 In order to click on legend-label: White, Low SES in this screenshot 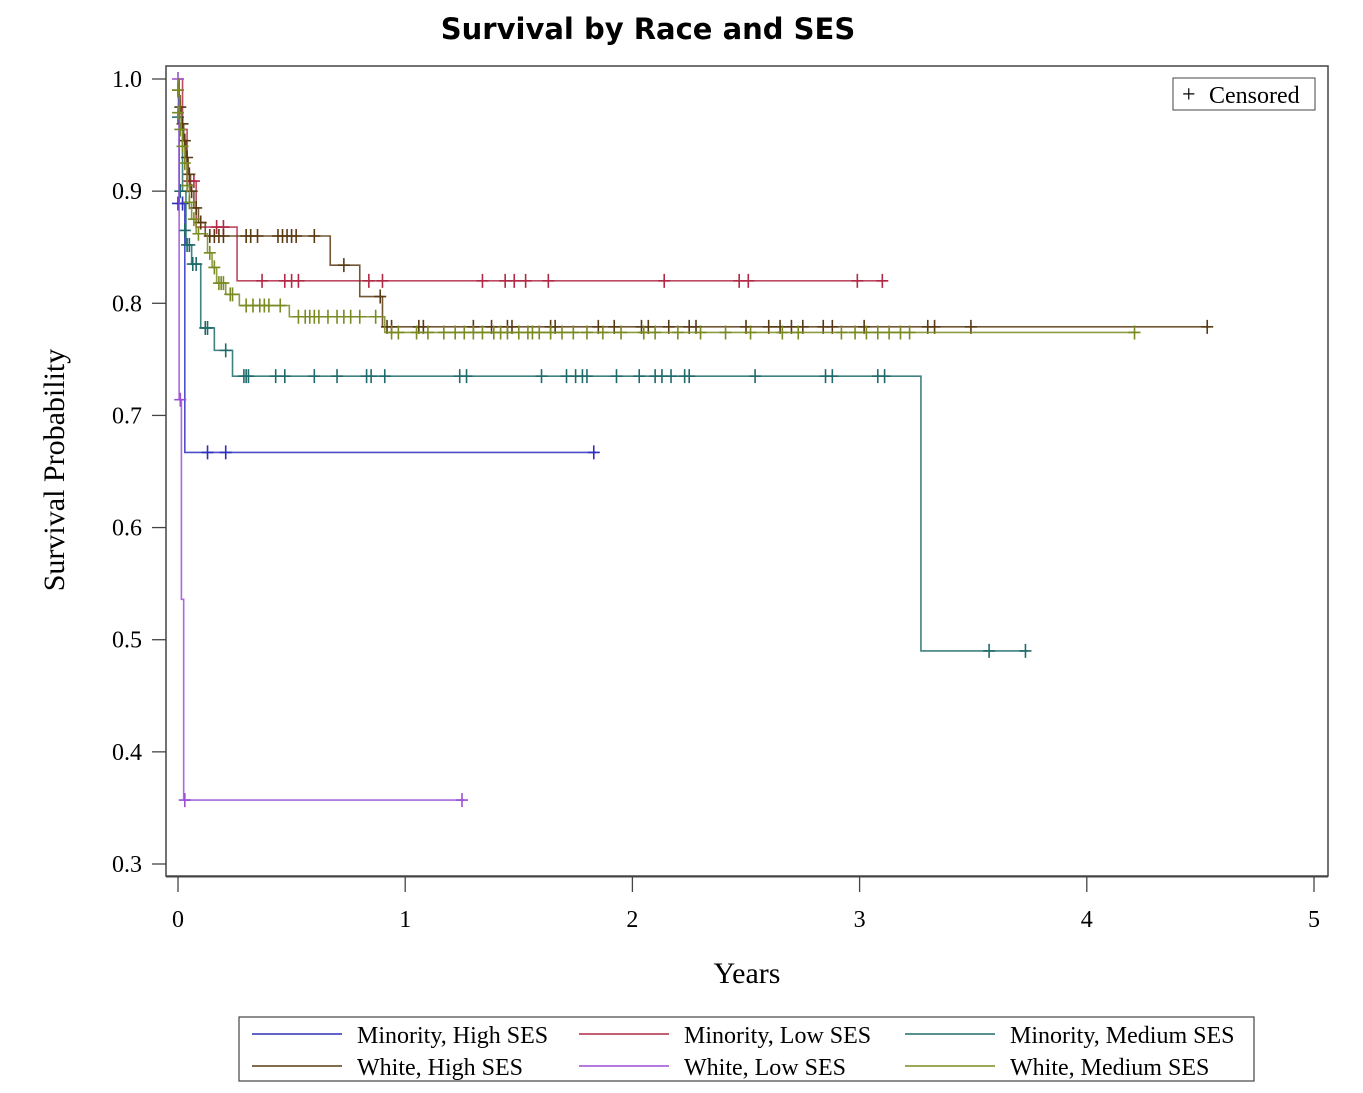, I will do `click(765, 1068)`.